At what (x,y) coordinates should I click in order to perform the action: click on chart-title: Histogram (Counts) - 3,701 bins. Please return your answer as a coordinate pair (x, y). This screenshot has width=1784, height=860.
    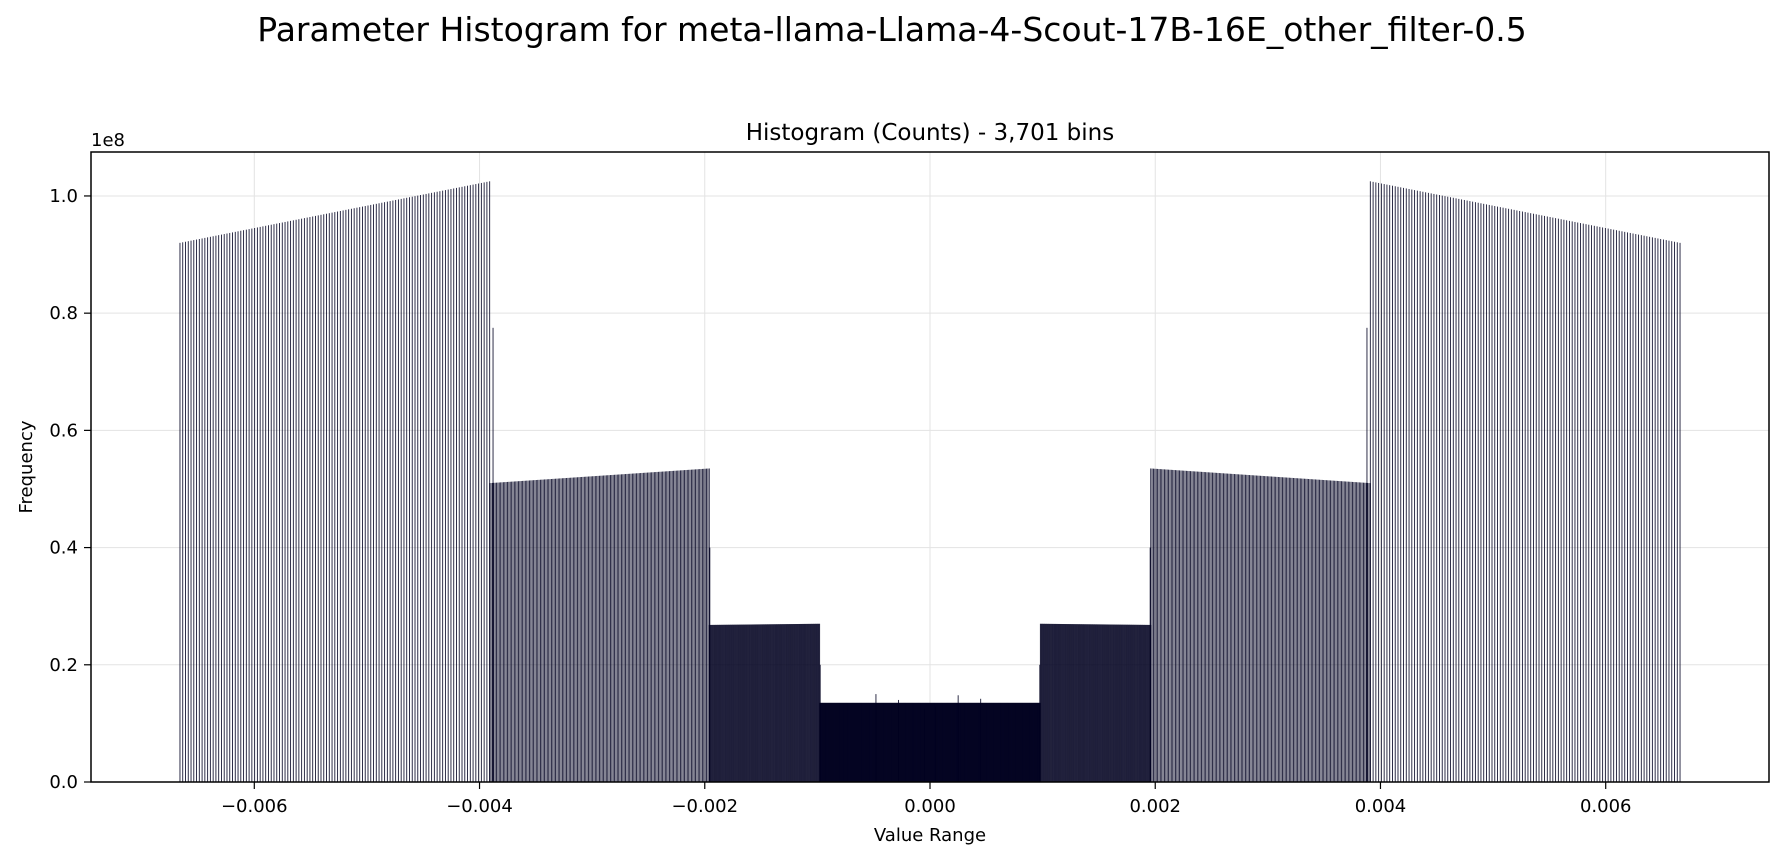
    Looking at the image, I should click on (930, 133).